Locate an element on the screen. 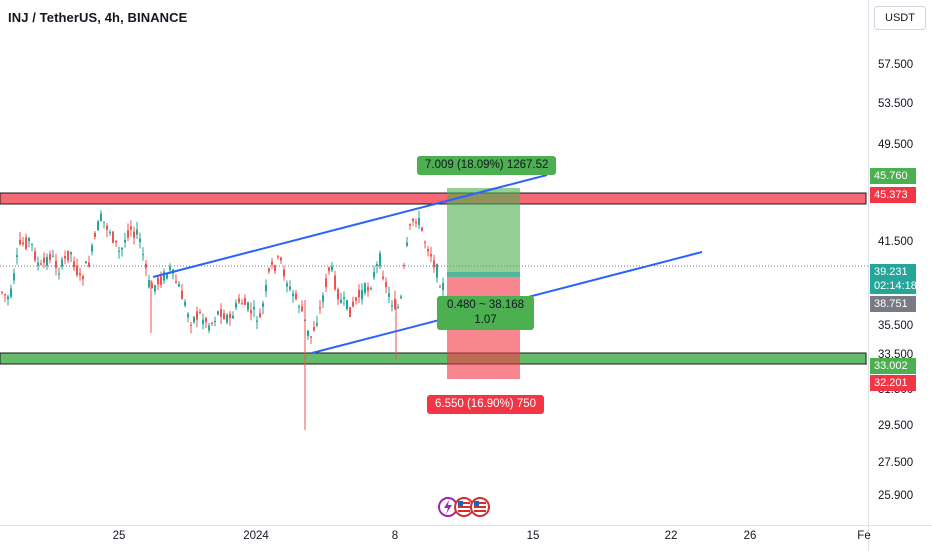 This screenshot has width=932, height=551. stop-stats-label: 6.550 (16.90%) 750 is located at coordinates (486, 404).